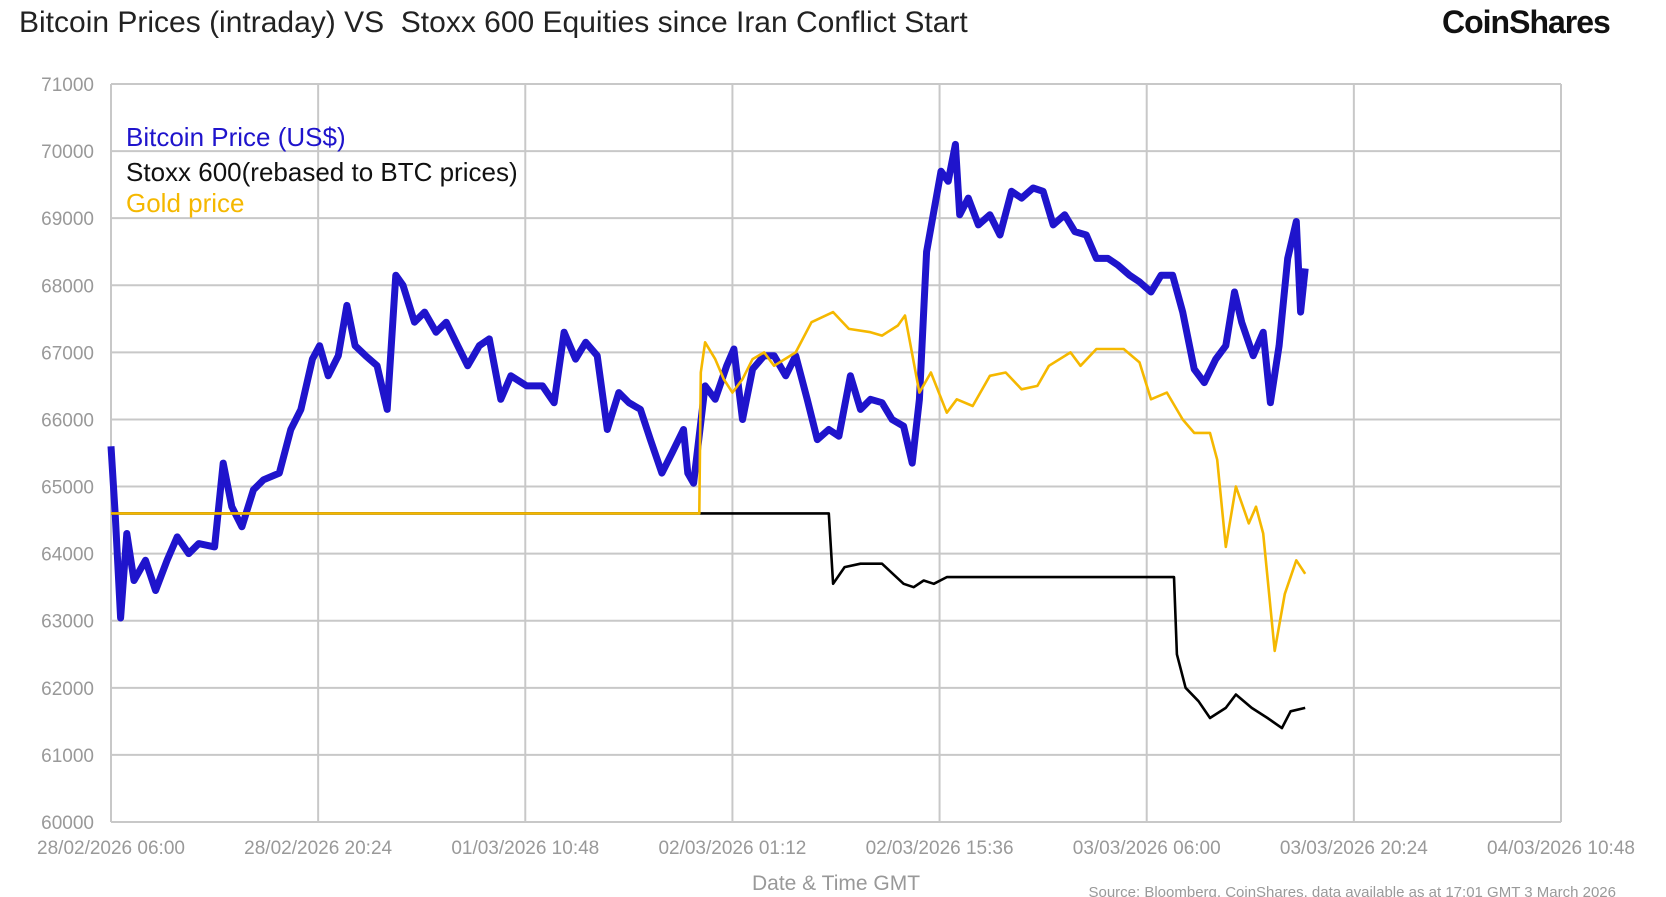 Image resolution: width=1666 pixels, height=897 pixels. What do you see at coordinates (67, 823) in the screenshot?
I see `y-tick-label: 60000` at bounding box center [67, 823].